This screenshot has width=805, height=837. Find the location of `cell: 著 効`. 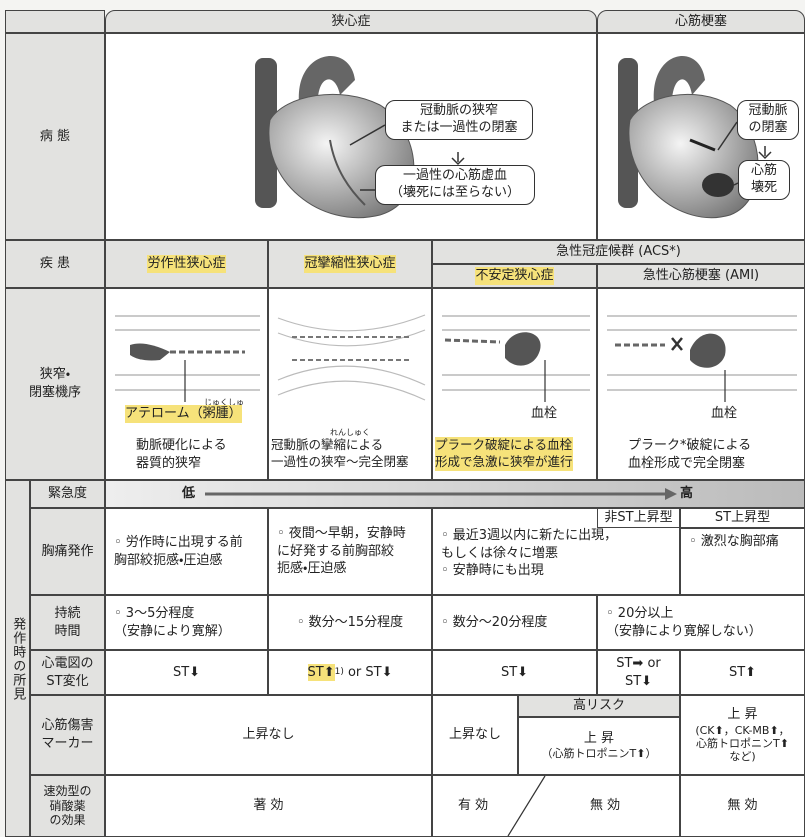

cell: 著 効 is located at coordinates (268, 806).